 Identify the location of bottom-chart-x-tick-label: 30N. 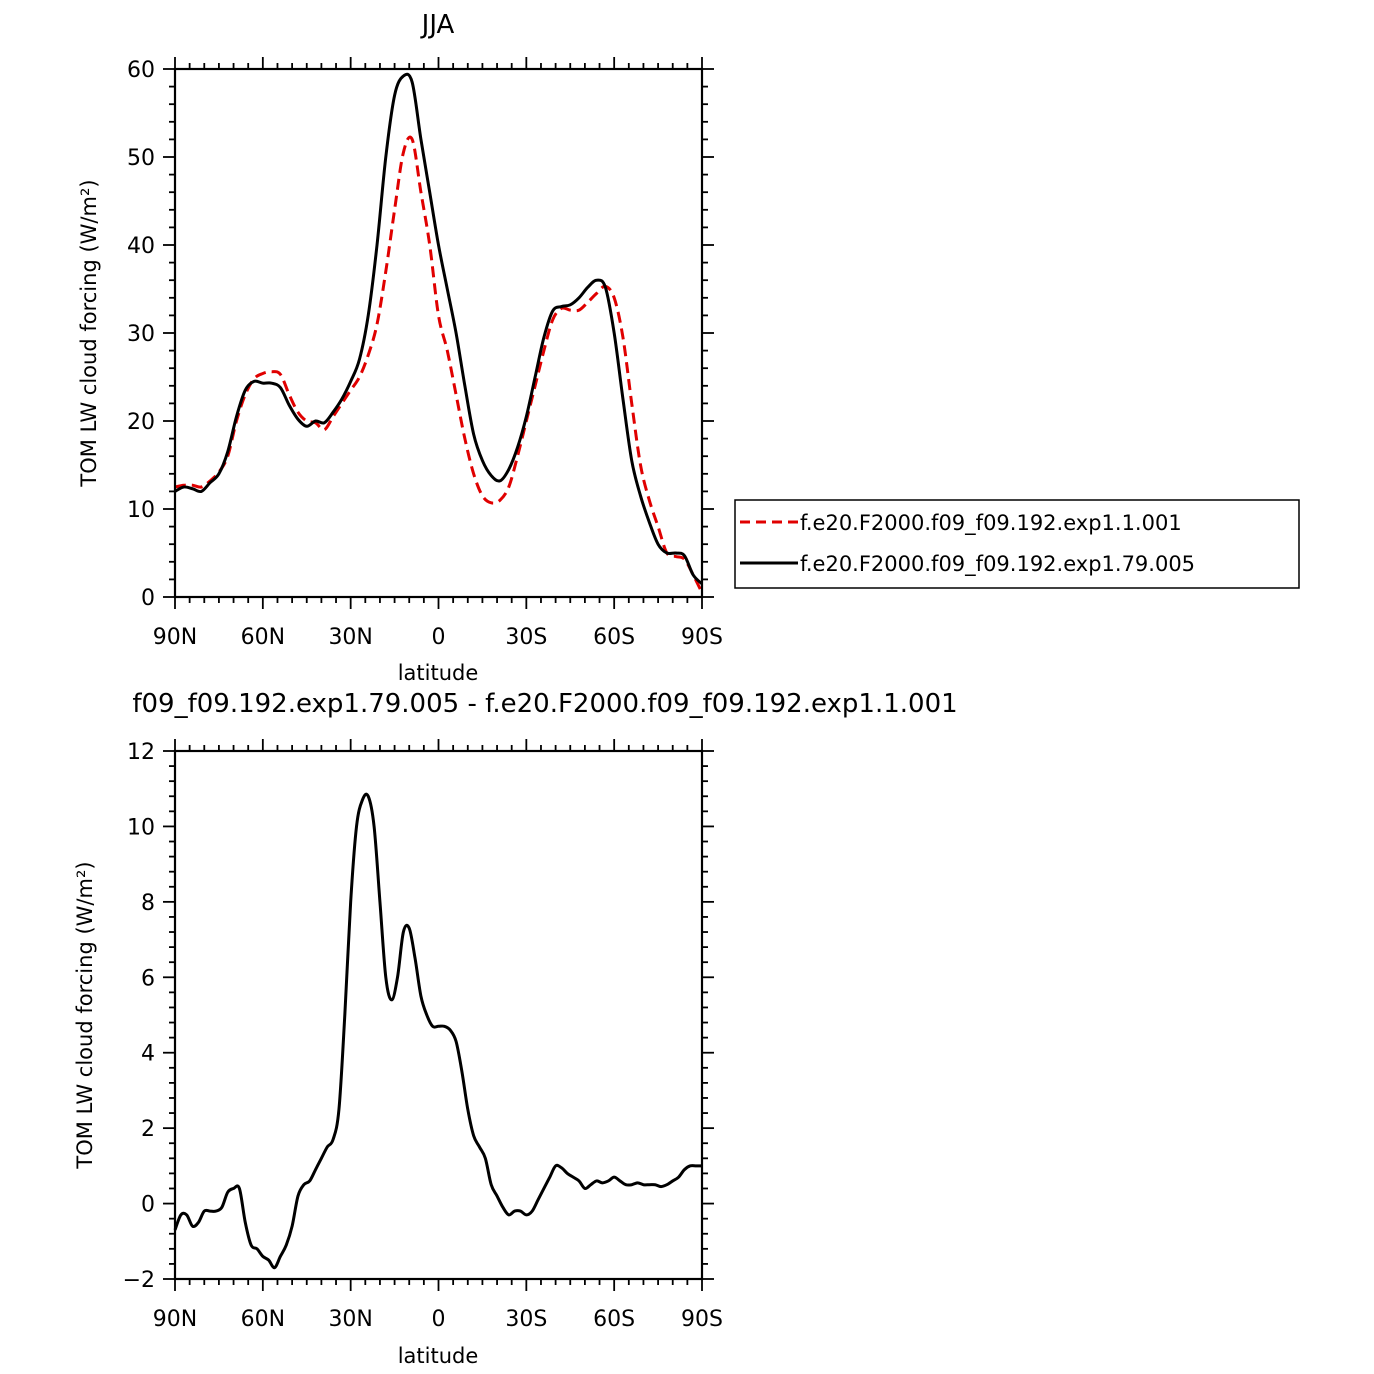
(350, 1319).